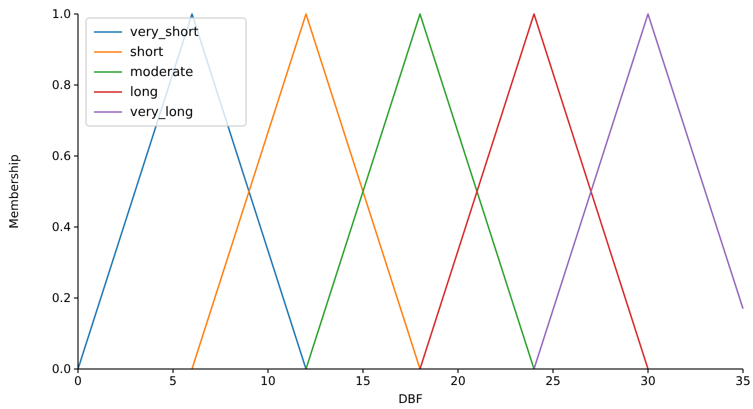  I want to click on x-tick-label: 0, so click(78, 381).